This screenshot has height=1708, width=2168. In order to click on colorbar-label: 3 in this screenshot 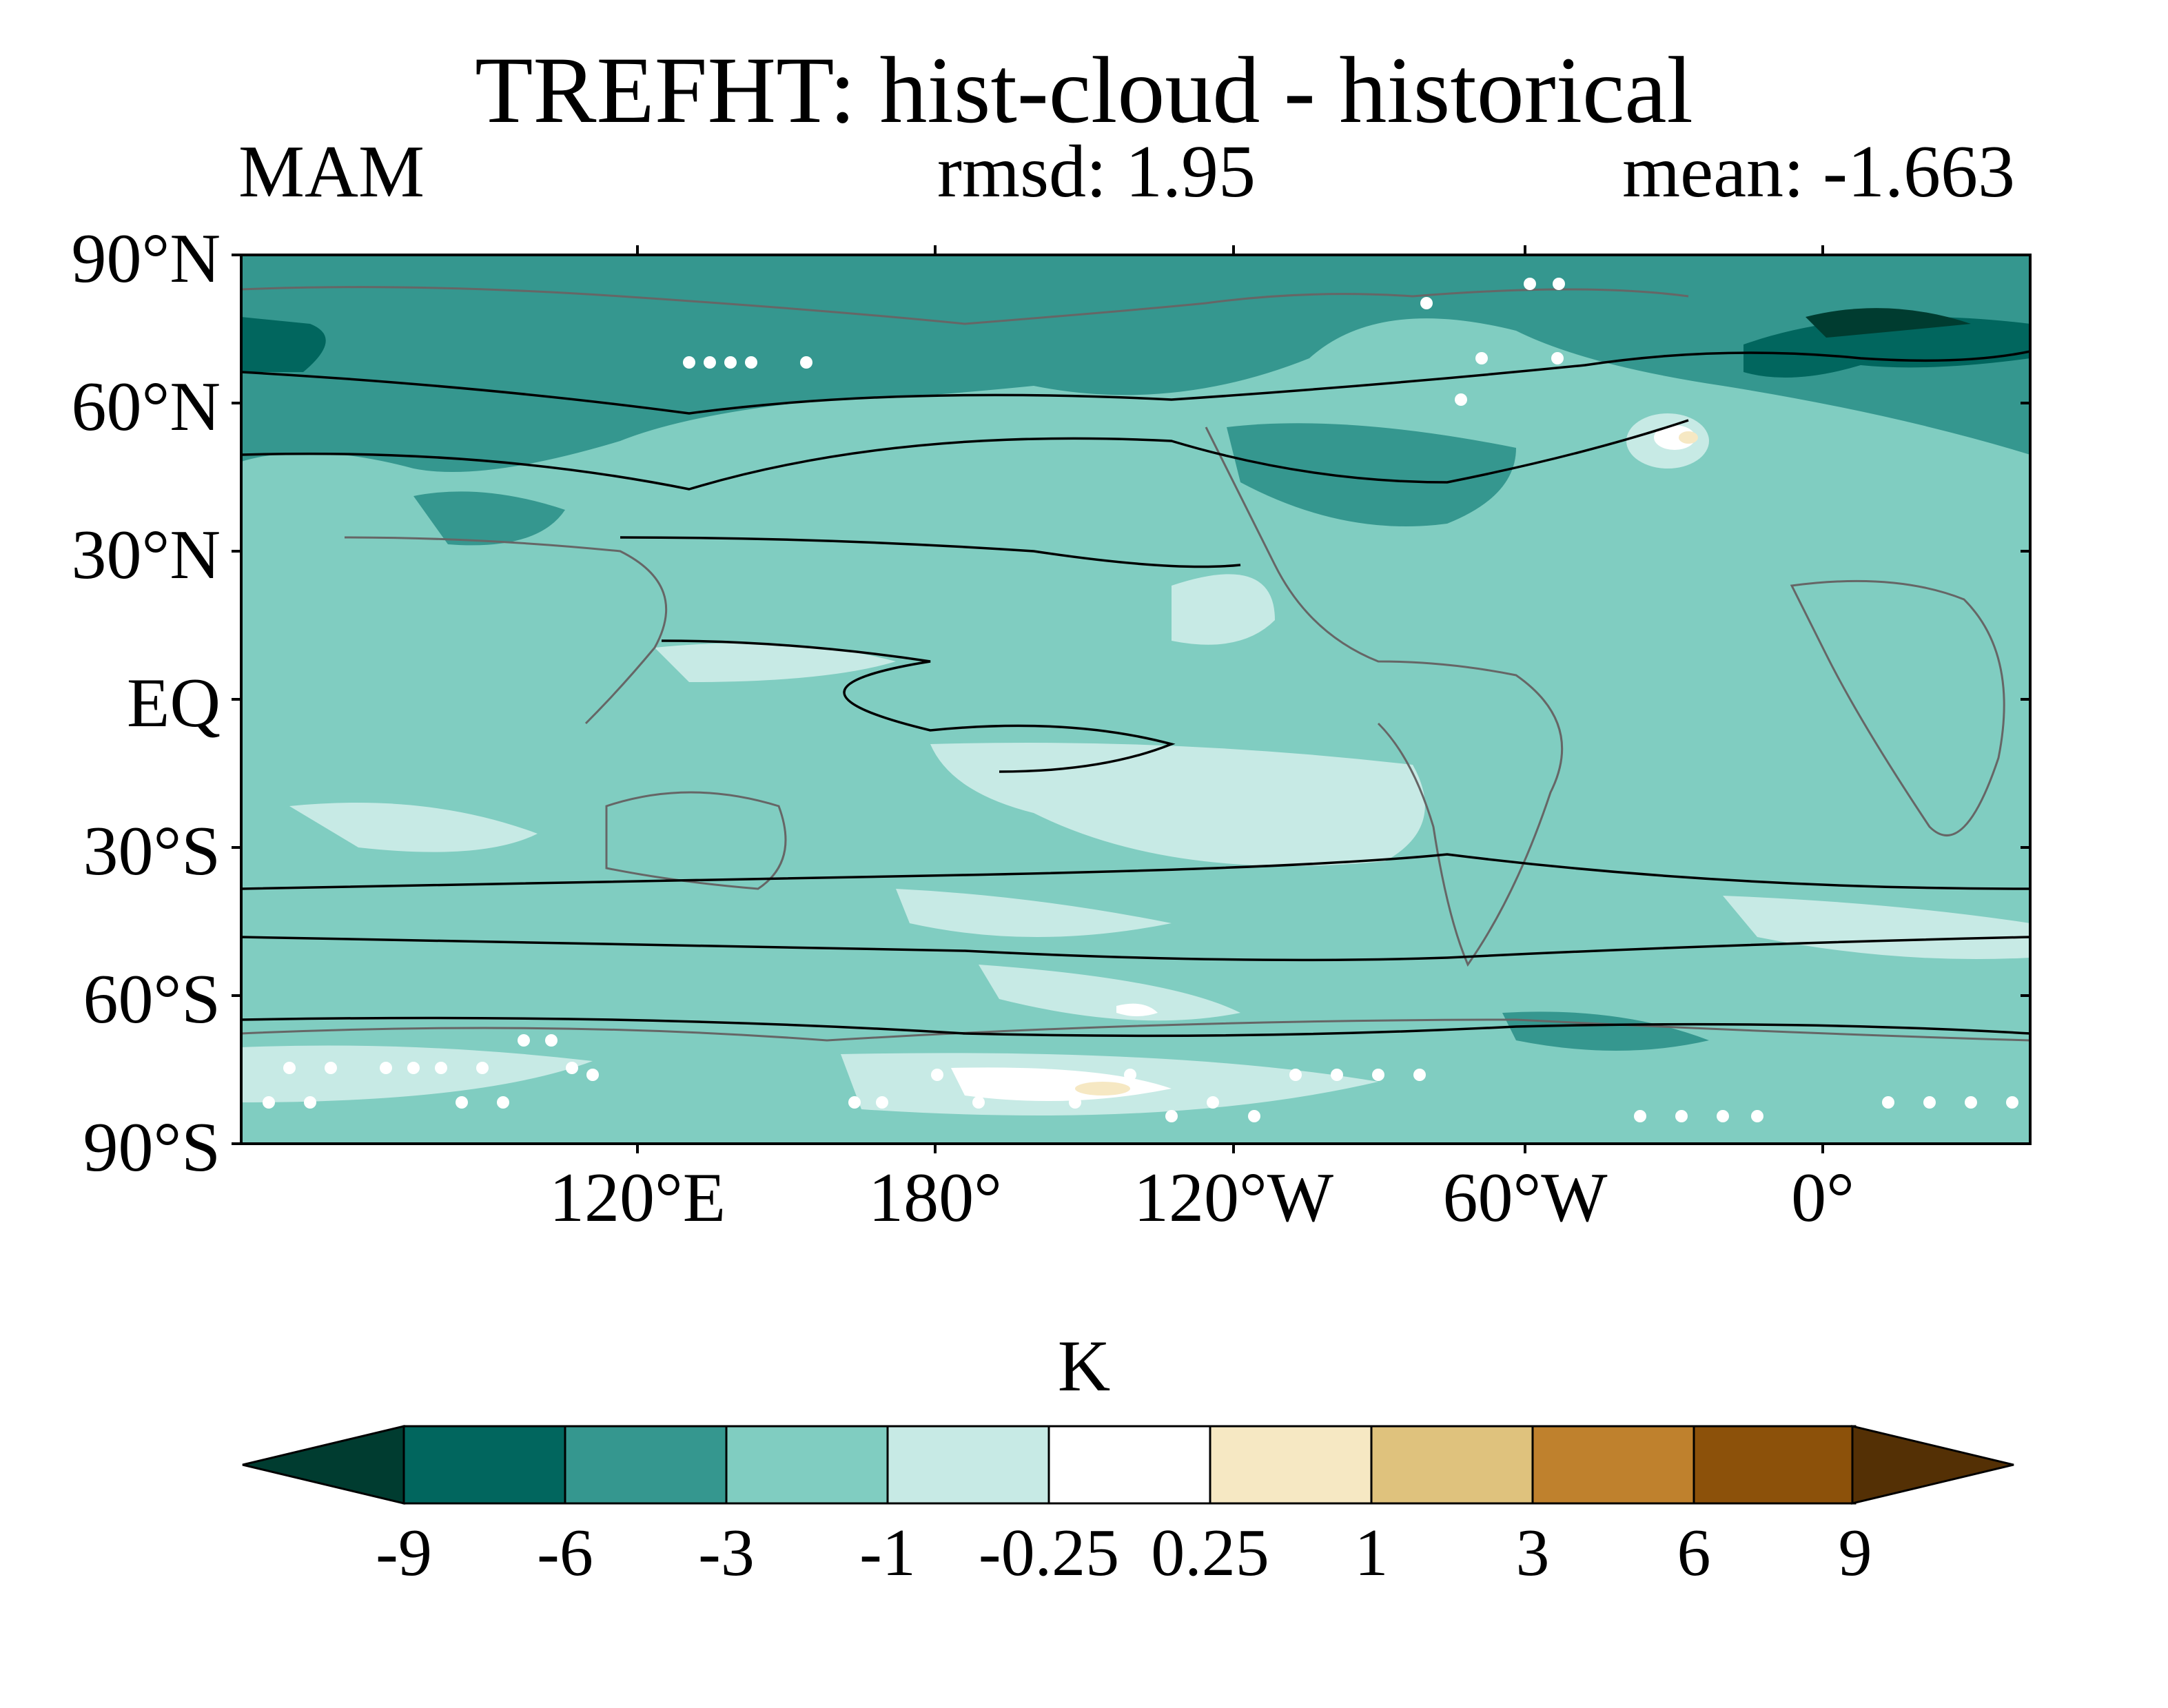, I will do `click(1532, 1553)`.